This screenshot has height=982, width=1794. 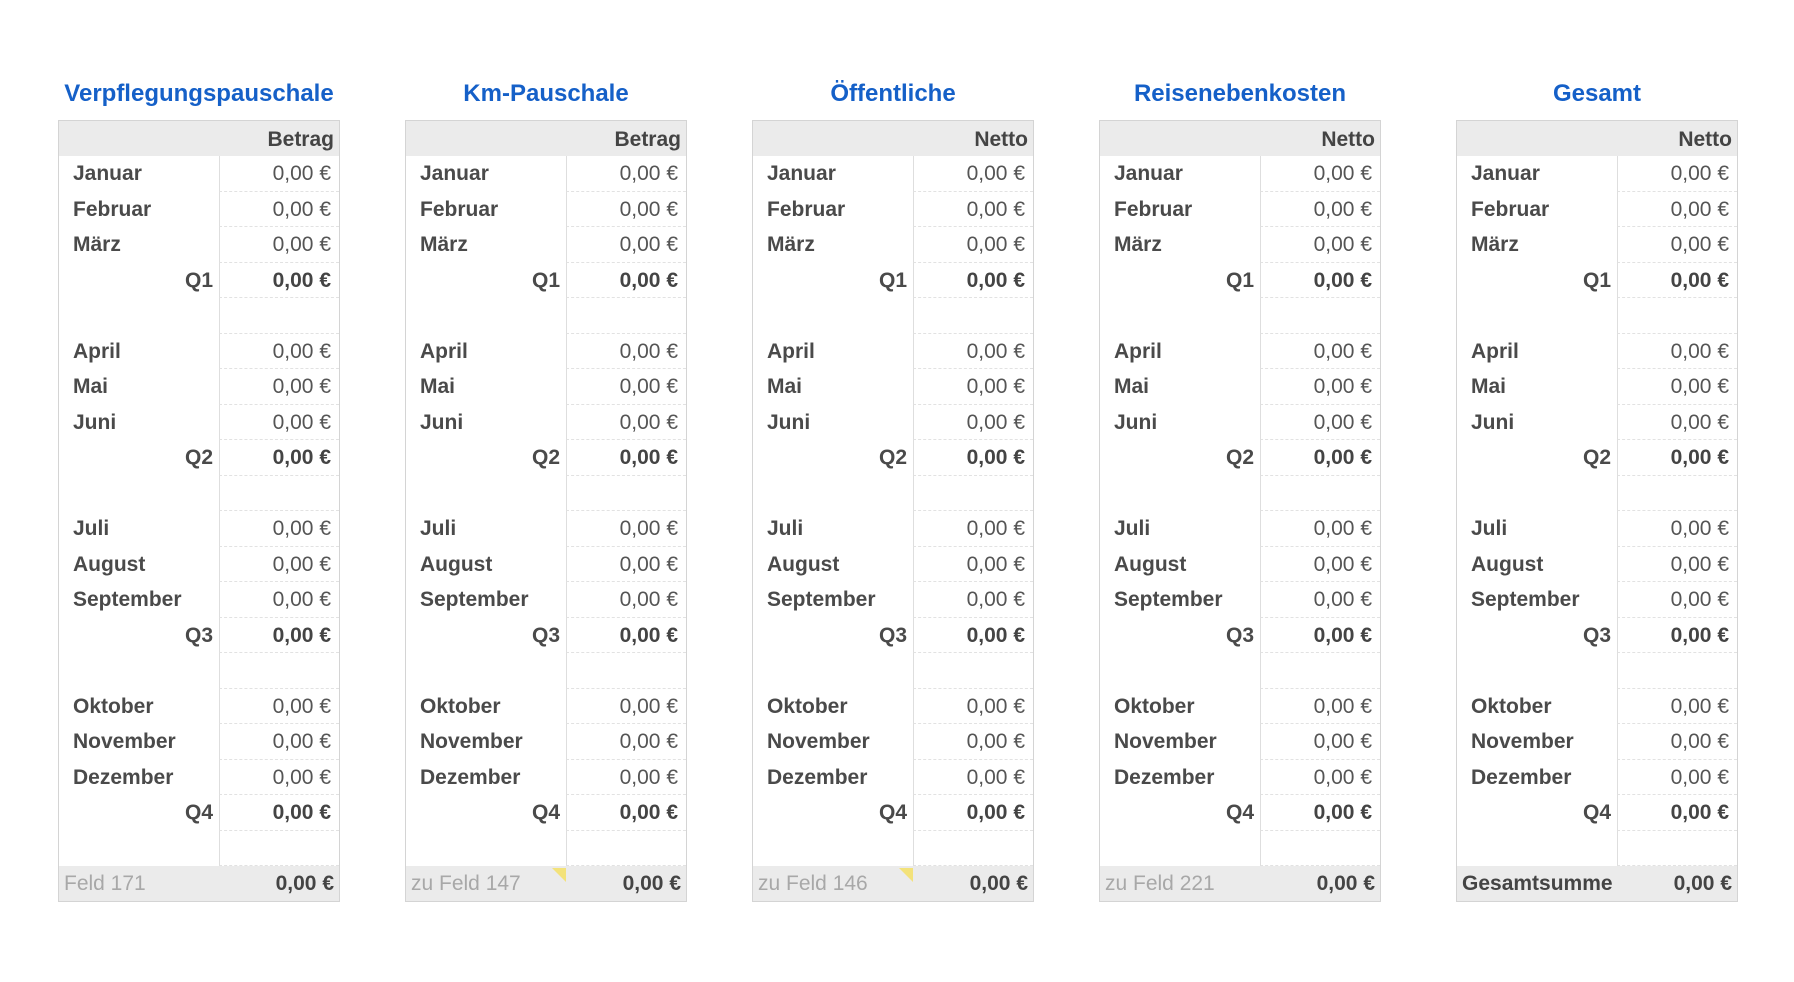 What do you see at coordinates (1160, 883) in the screenshot?
I see `footer-label: zu Feld 221` at bounding box center [1160, 883].